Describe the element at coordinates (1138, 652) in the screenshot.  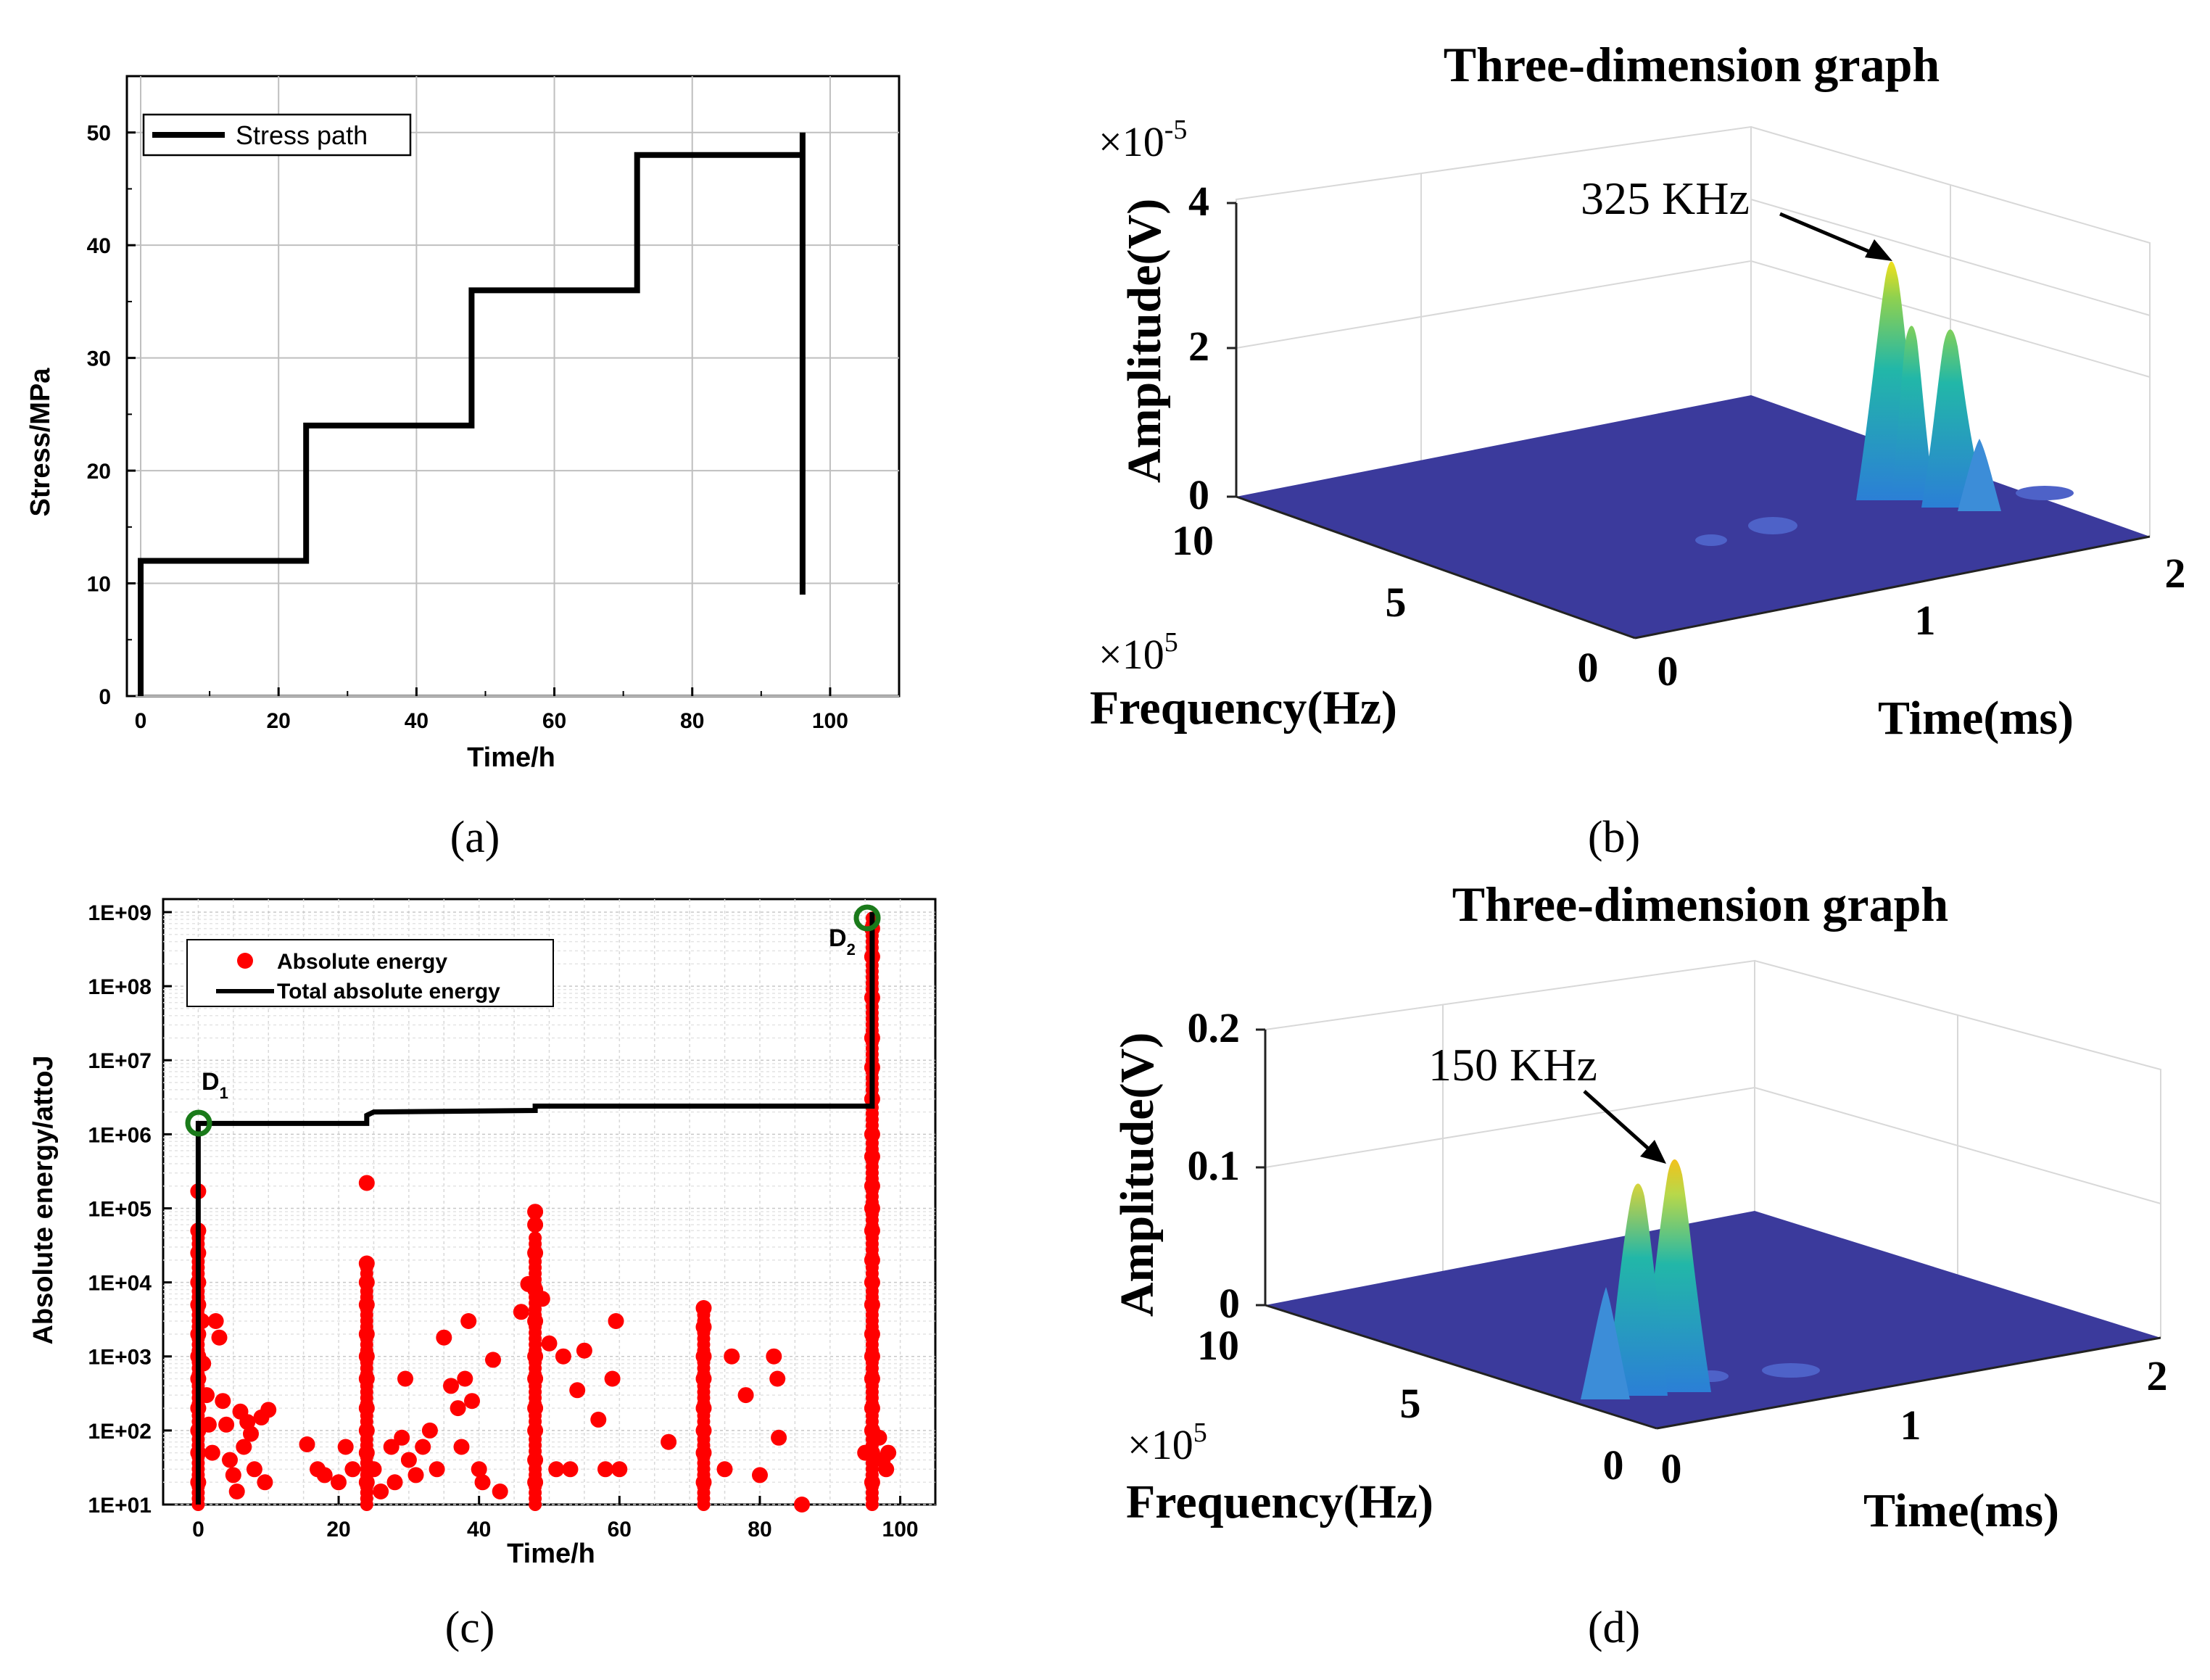
I see `panel-b-y-multiplier: ×10⁵` at that location.